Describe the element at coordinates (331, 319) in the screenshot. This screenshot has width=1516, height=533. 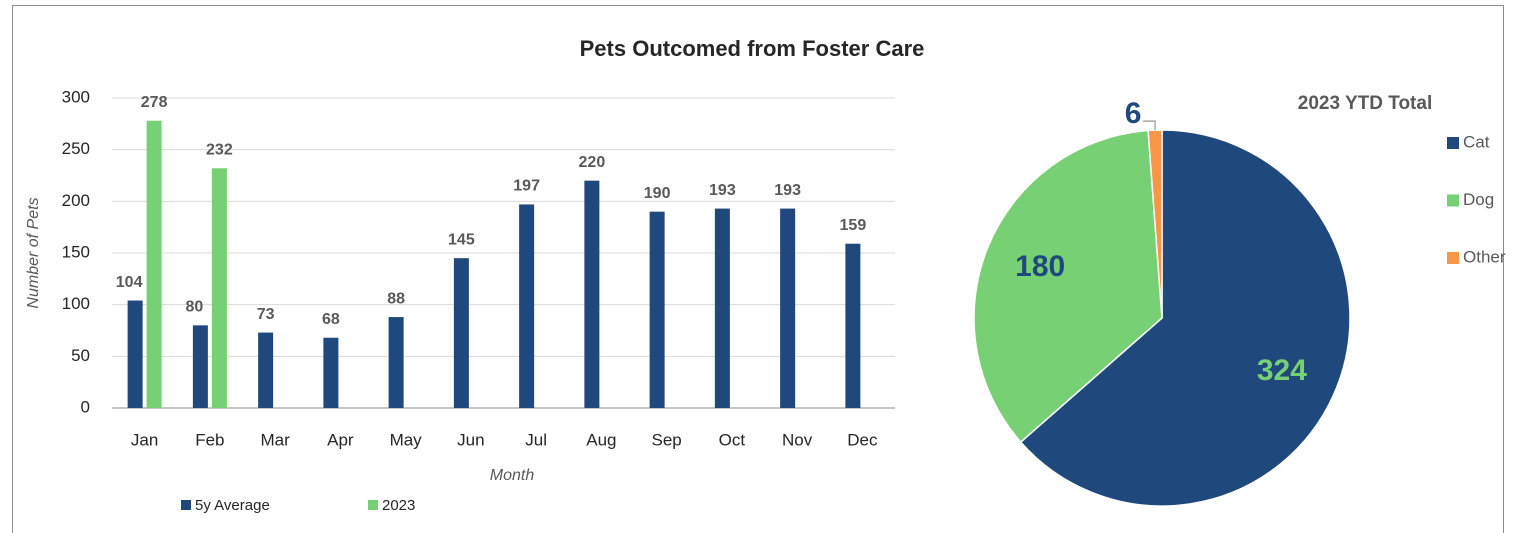
I see `data-label: 68` at that location.